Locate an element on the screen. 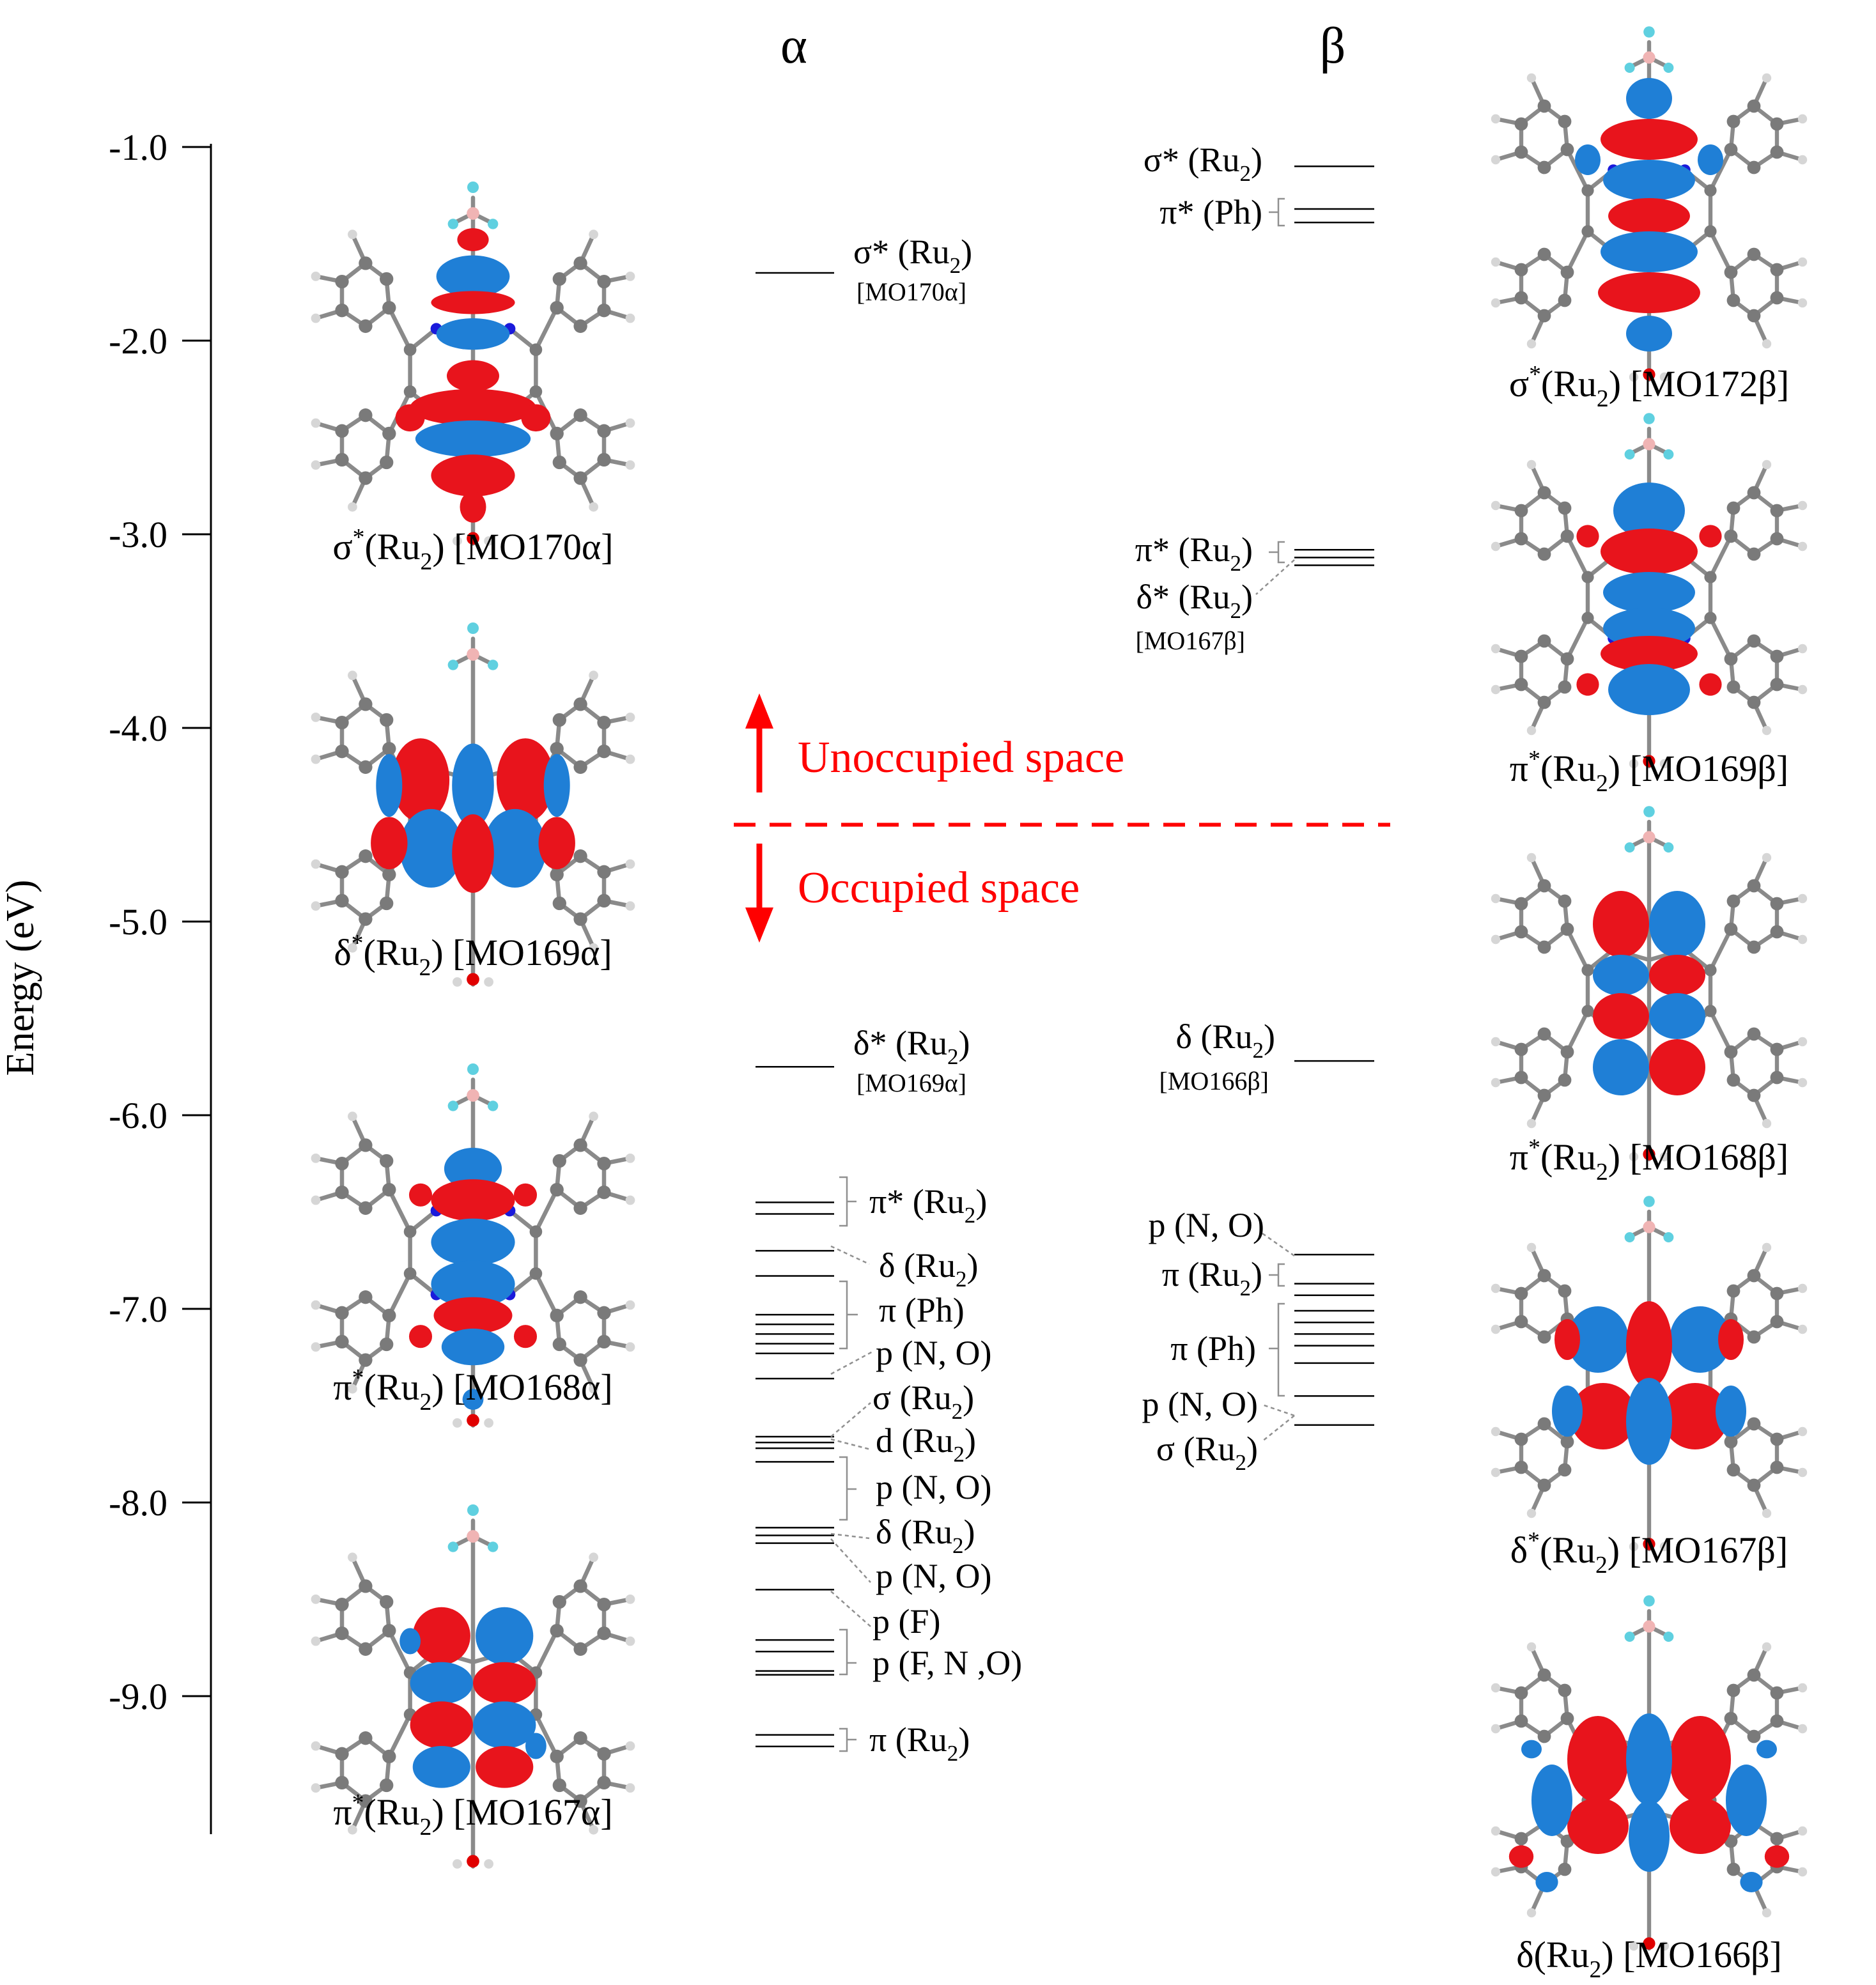 The width and height of the screenshot is (1876, 1985). alpha-label-delta-2: δ (Ru2) is located at coordinates (926, 1535).